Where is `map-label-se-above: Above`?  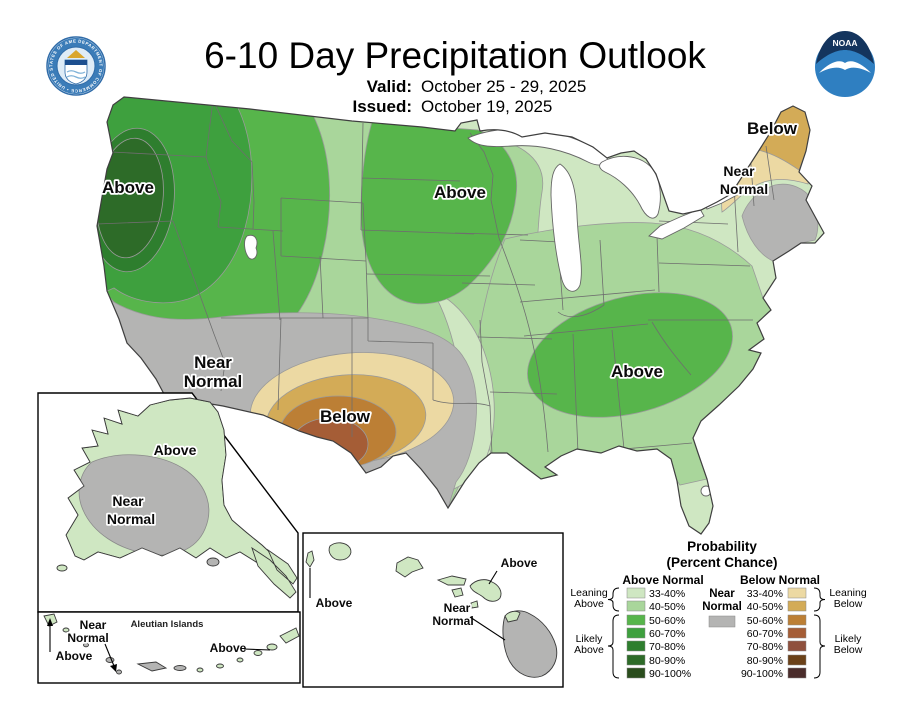 map-label-se-above: Above is located at coordinates (637, 371).